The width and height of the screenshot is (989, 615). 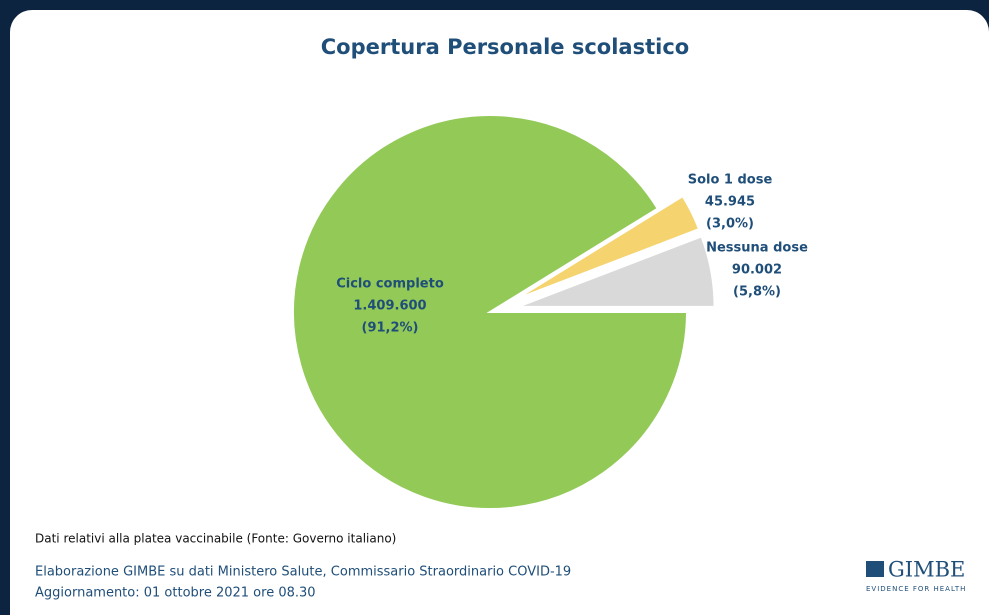 What do you see at coordinates (505, 47) in the screenshot?
I see `chart-title: Copertura Personale scolastico` at bounding box center [505, 47].